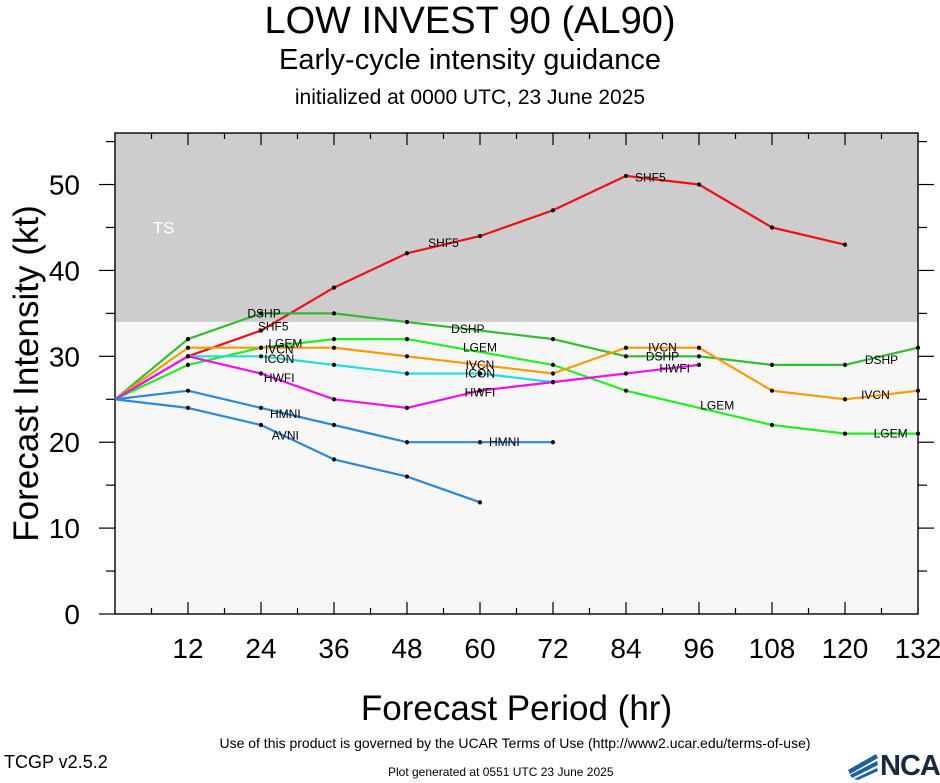 The width and height of the screenshot is (940, 783). What do you see at coordinates (56, 762) in the screenshot?
I see `version-label: TCGP v2.5.2` at bounding box center [56, 762].